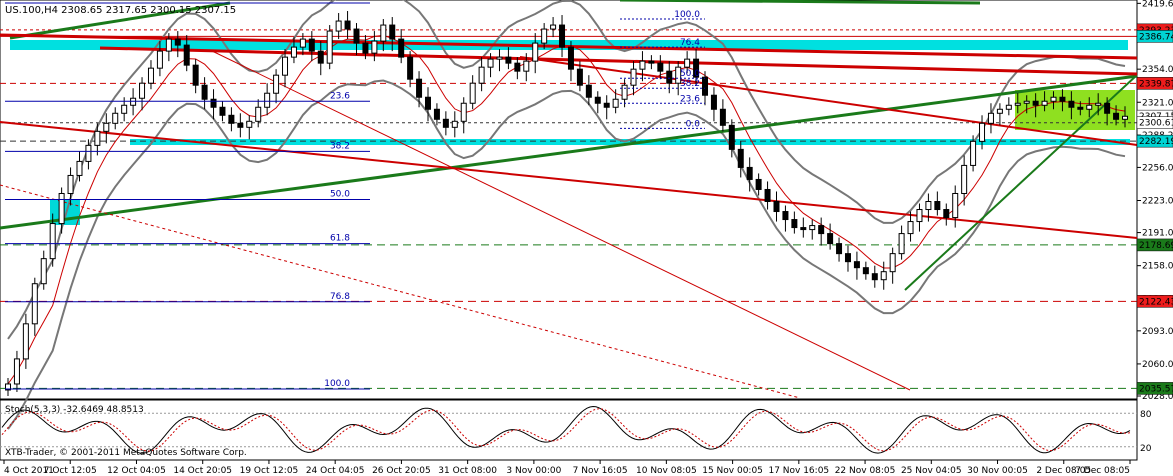  Describe the element at coordinates (533, 471) in the screenshot. I see `time-tick-label: 3 Nov 00:00` at that location.